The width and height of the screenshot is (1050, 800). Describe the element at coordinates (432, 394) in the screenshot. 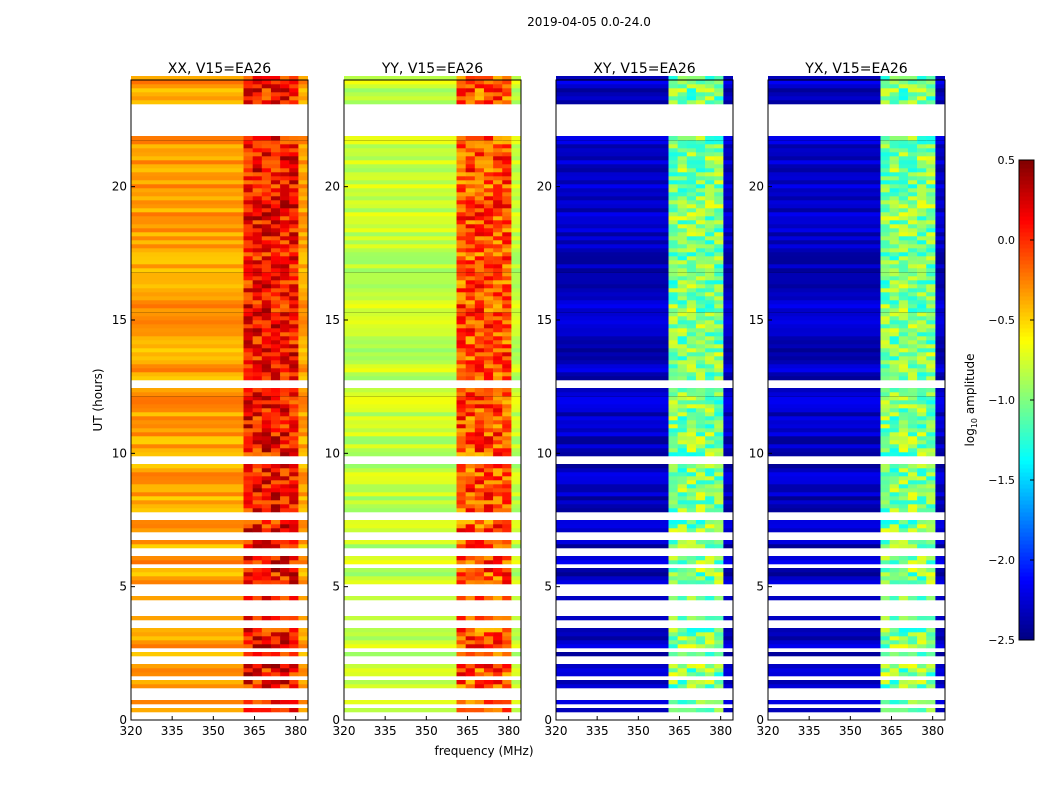

I see `heatmap` at that location.